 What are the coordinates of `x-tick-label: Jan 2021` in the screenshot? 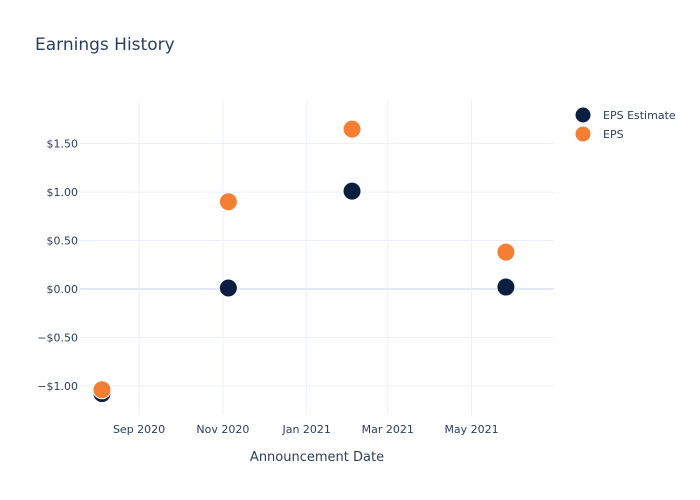 It's located at (305, 429).